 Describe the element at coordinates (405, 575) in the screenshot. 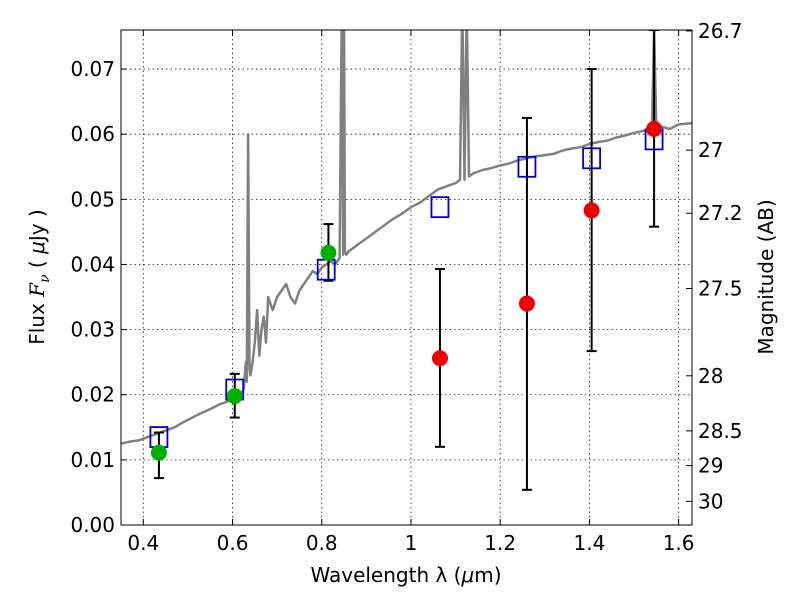

I see `x-axis-label: Wavelength λ (μm)` at that location.